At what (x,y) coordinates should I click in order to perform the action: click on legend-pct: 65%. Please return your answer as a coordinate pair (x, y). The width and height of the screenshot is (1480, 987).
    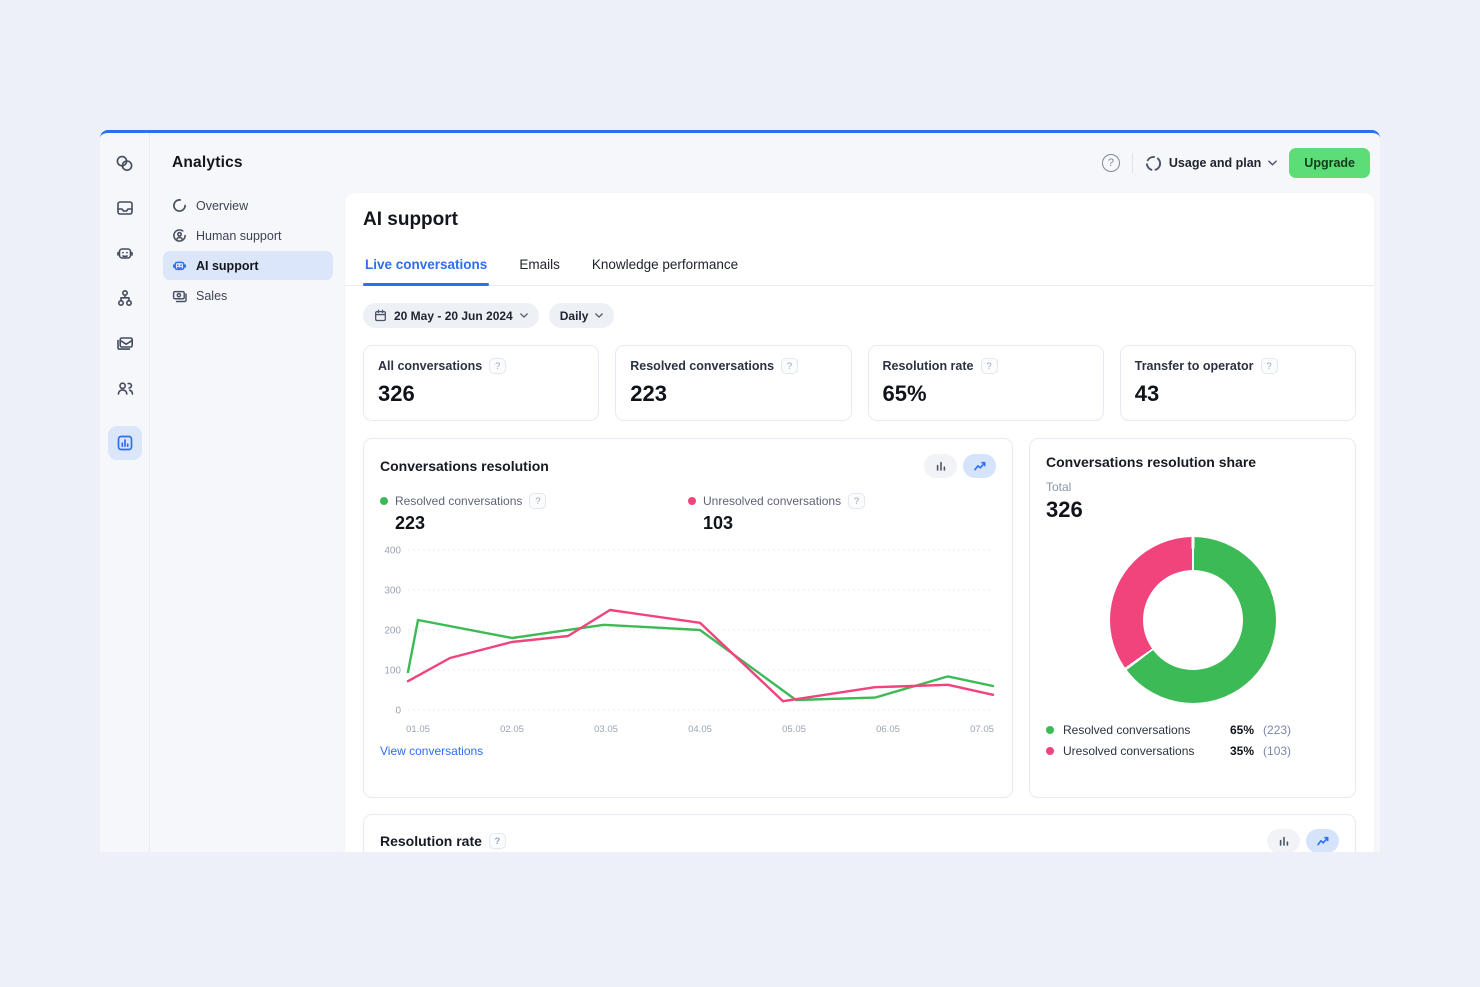
    Looking at the image, I should click on (1242, 729).